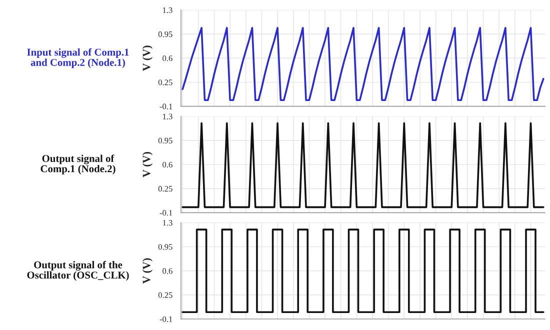 Image resolution: width=550 pixels, height=330 pixels. I want to click on text: Output signal of Comp.1 (Node.2), so click(78, 164).